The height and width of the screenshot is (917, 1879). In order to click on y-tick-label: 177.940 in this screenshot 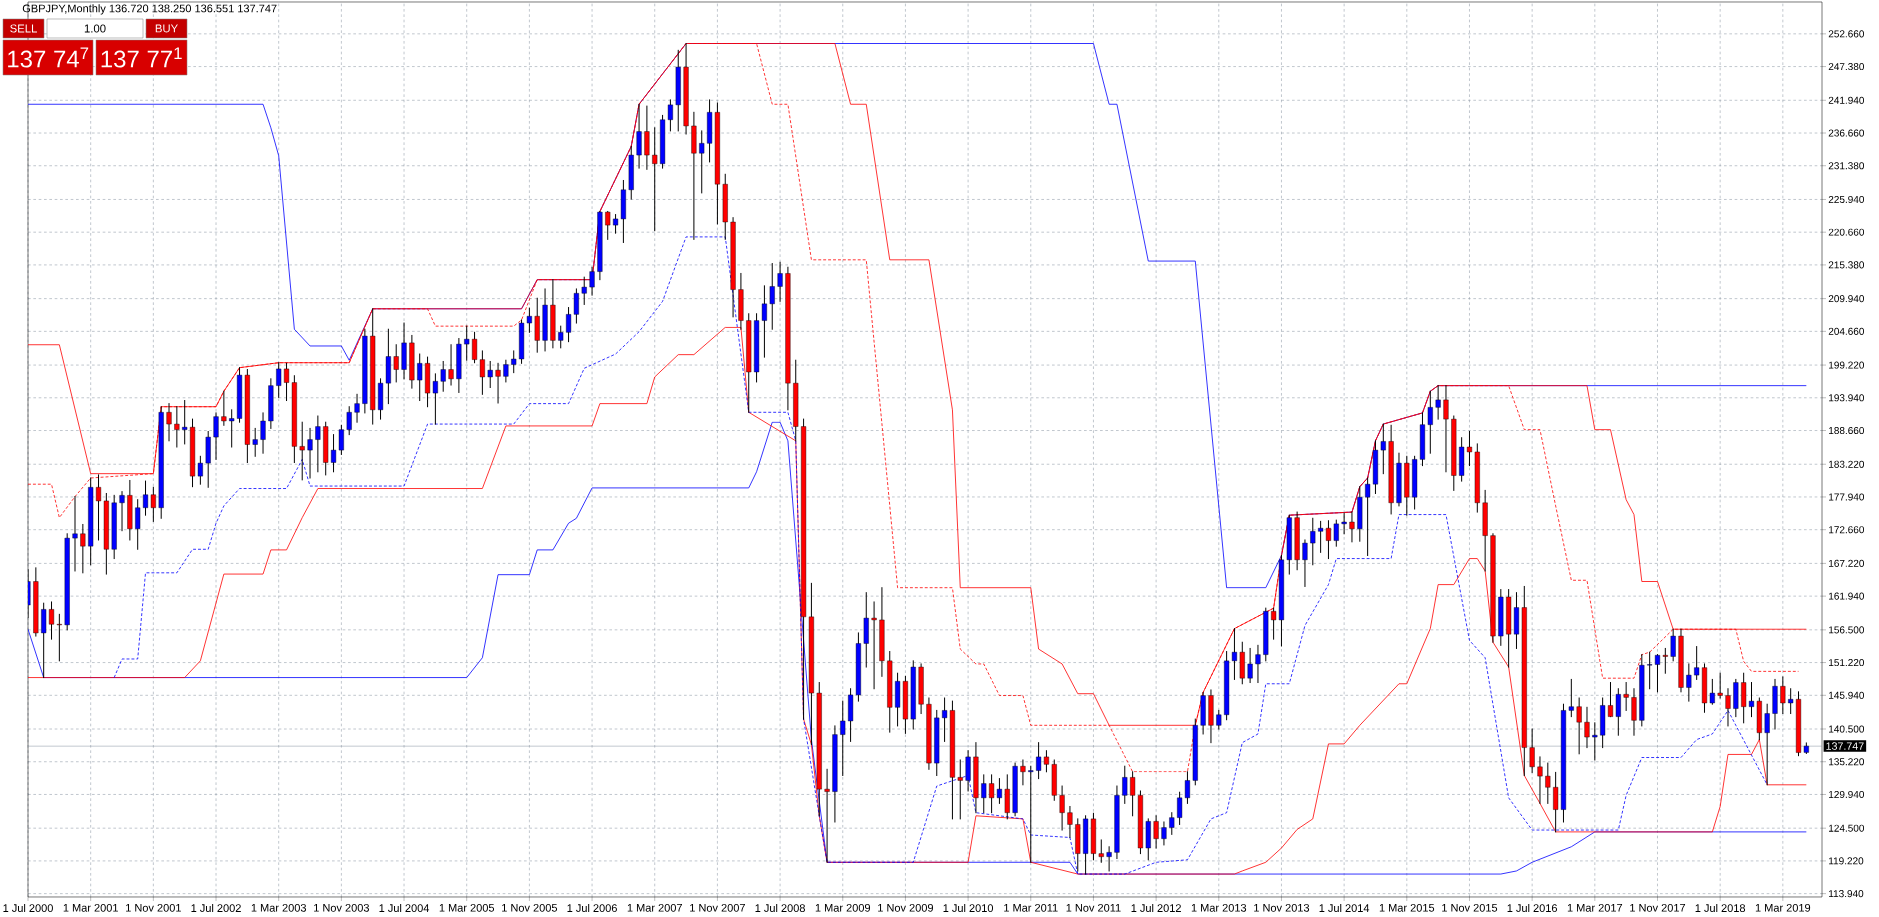, I will do `click(1847, 497)`.